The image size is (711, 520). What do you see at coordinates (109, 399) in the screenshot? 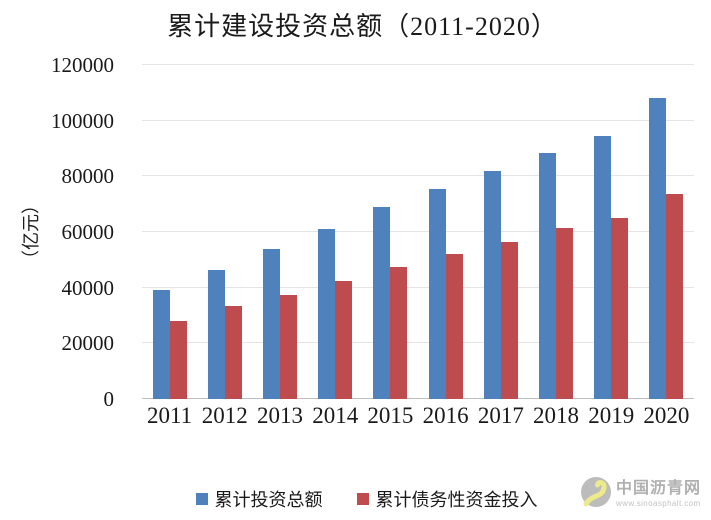
I see `y-tick-label: 0` at bounding box center [109, 399].